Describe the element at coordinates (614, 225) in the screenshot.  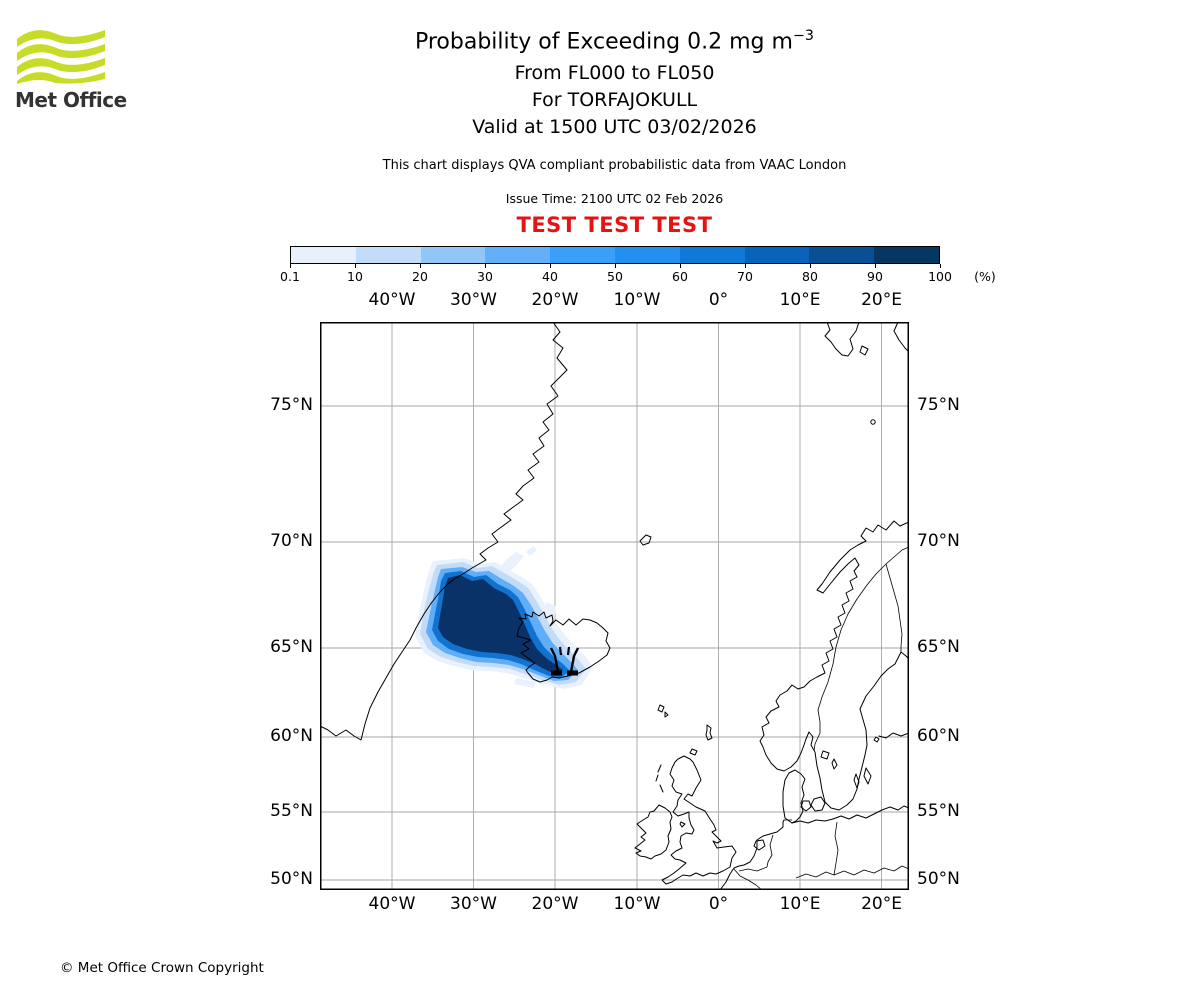
I see `test-banner: TEST TEST TEST` at that location.